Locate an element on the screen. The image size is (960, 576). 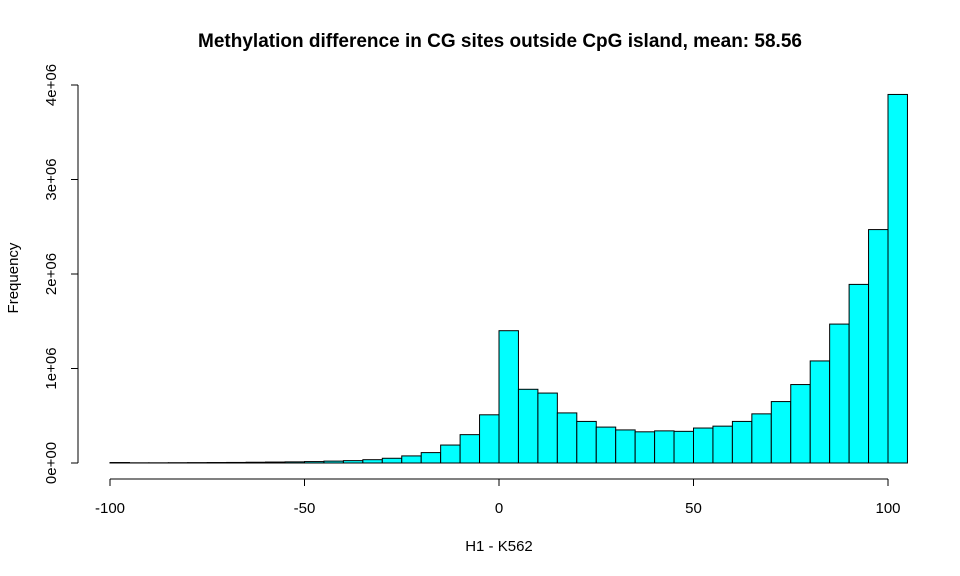
x-tick-label: 100 is located at coordinates (887, 508).